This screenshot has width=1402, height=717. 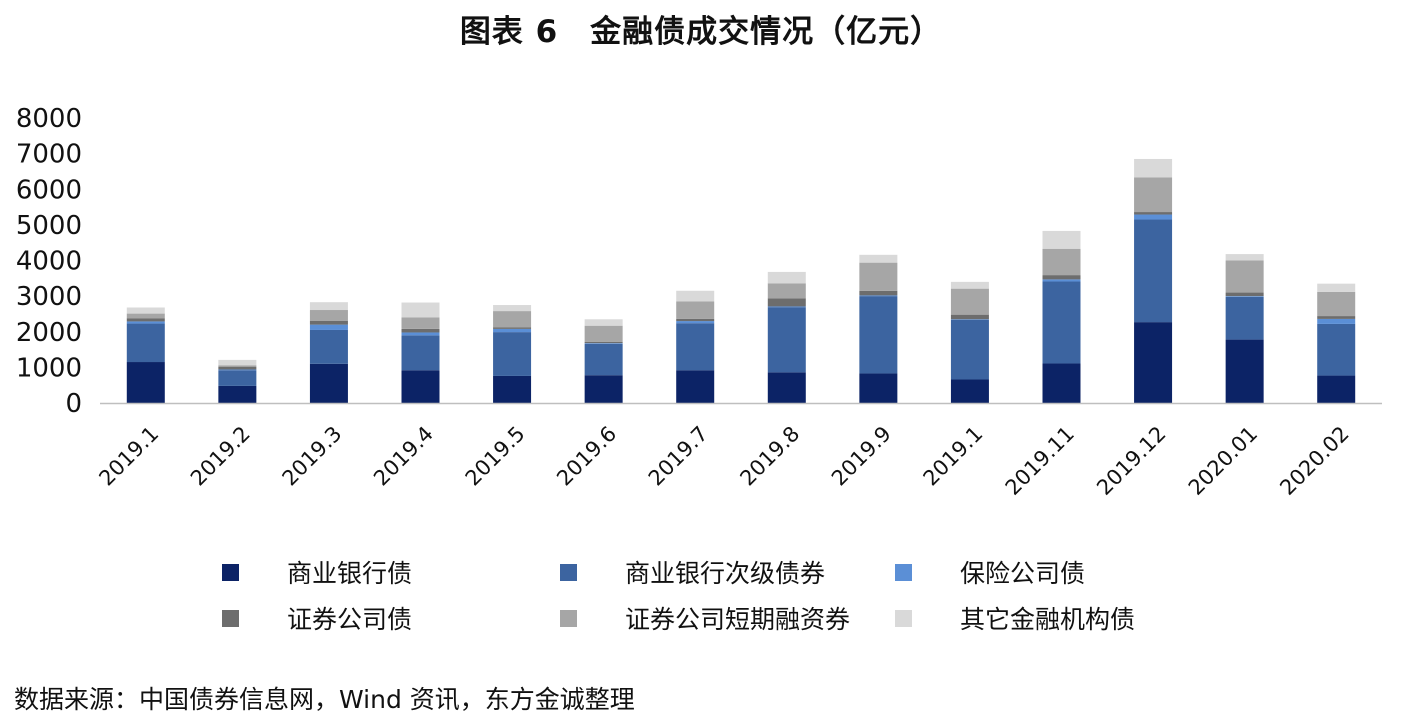 I want to click on y-axis: 0 1000 2000 3000 4000 5000 6000 7000 8000, so click(x=49, y=261).